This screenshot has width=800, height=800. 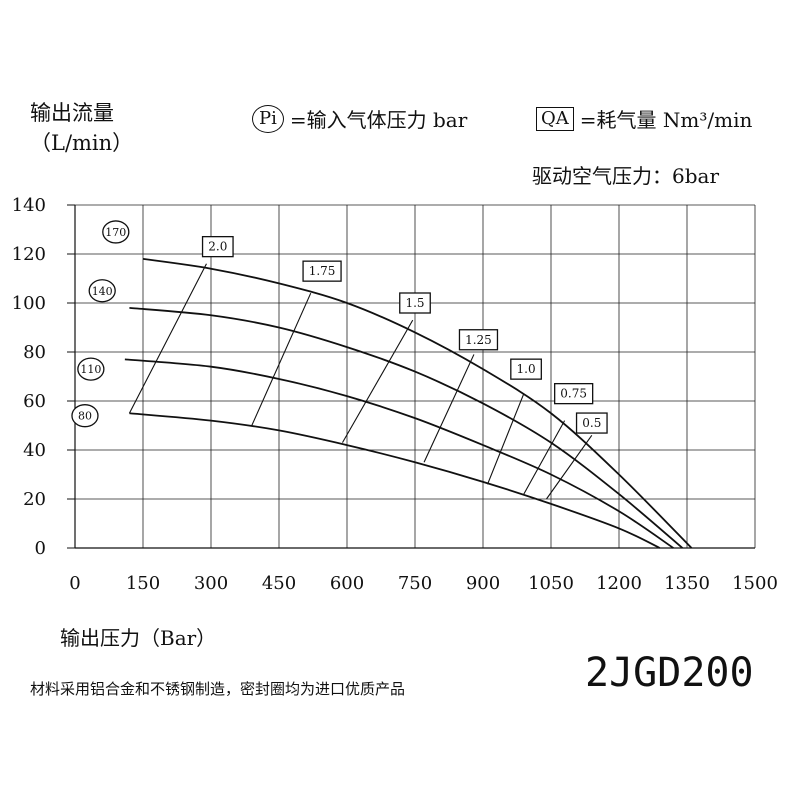 I want to click on legend-qa: QA =耗气量 Nm³/min, so click(x=644, y=118).